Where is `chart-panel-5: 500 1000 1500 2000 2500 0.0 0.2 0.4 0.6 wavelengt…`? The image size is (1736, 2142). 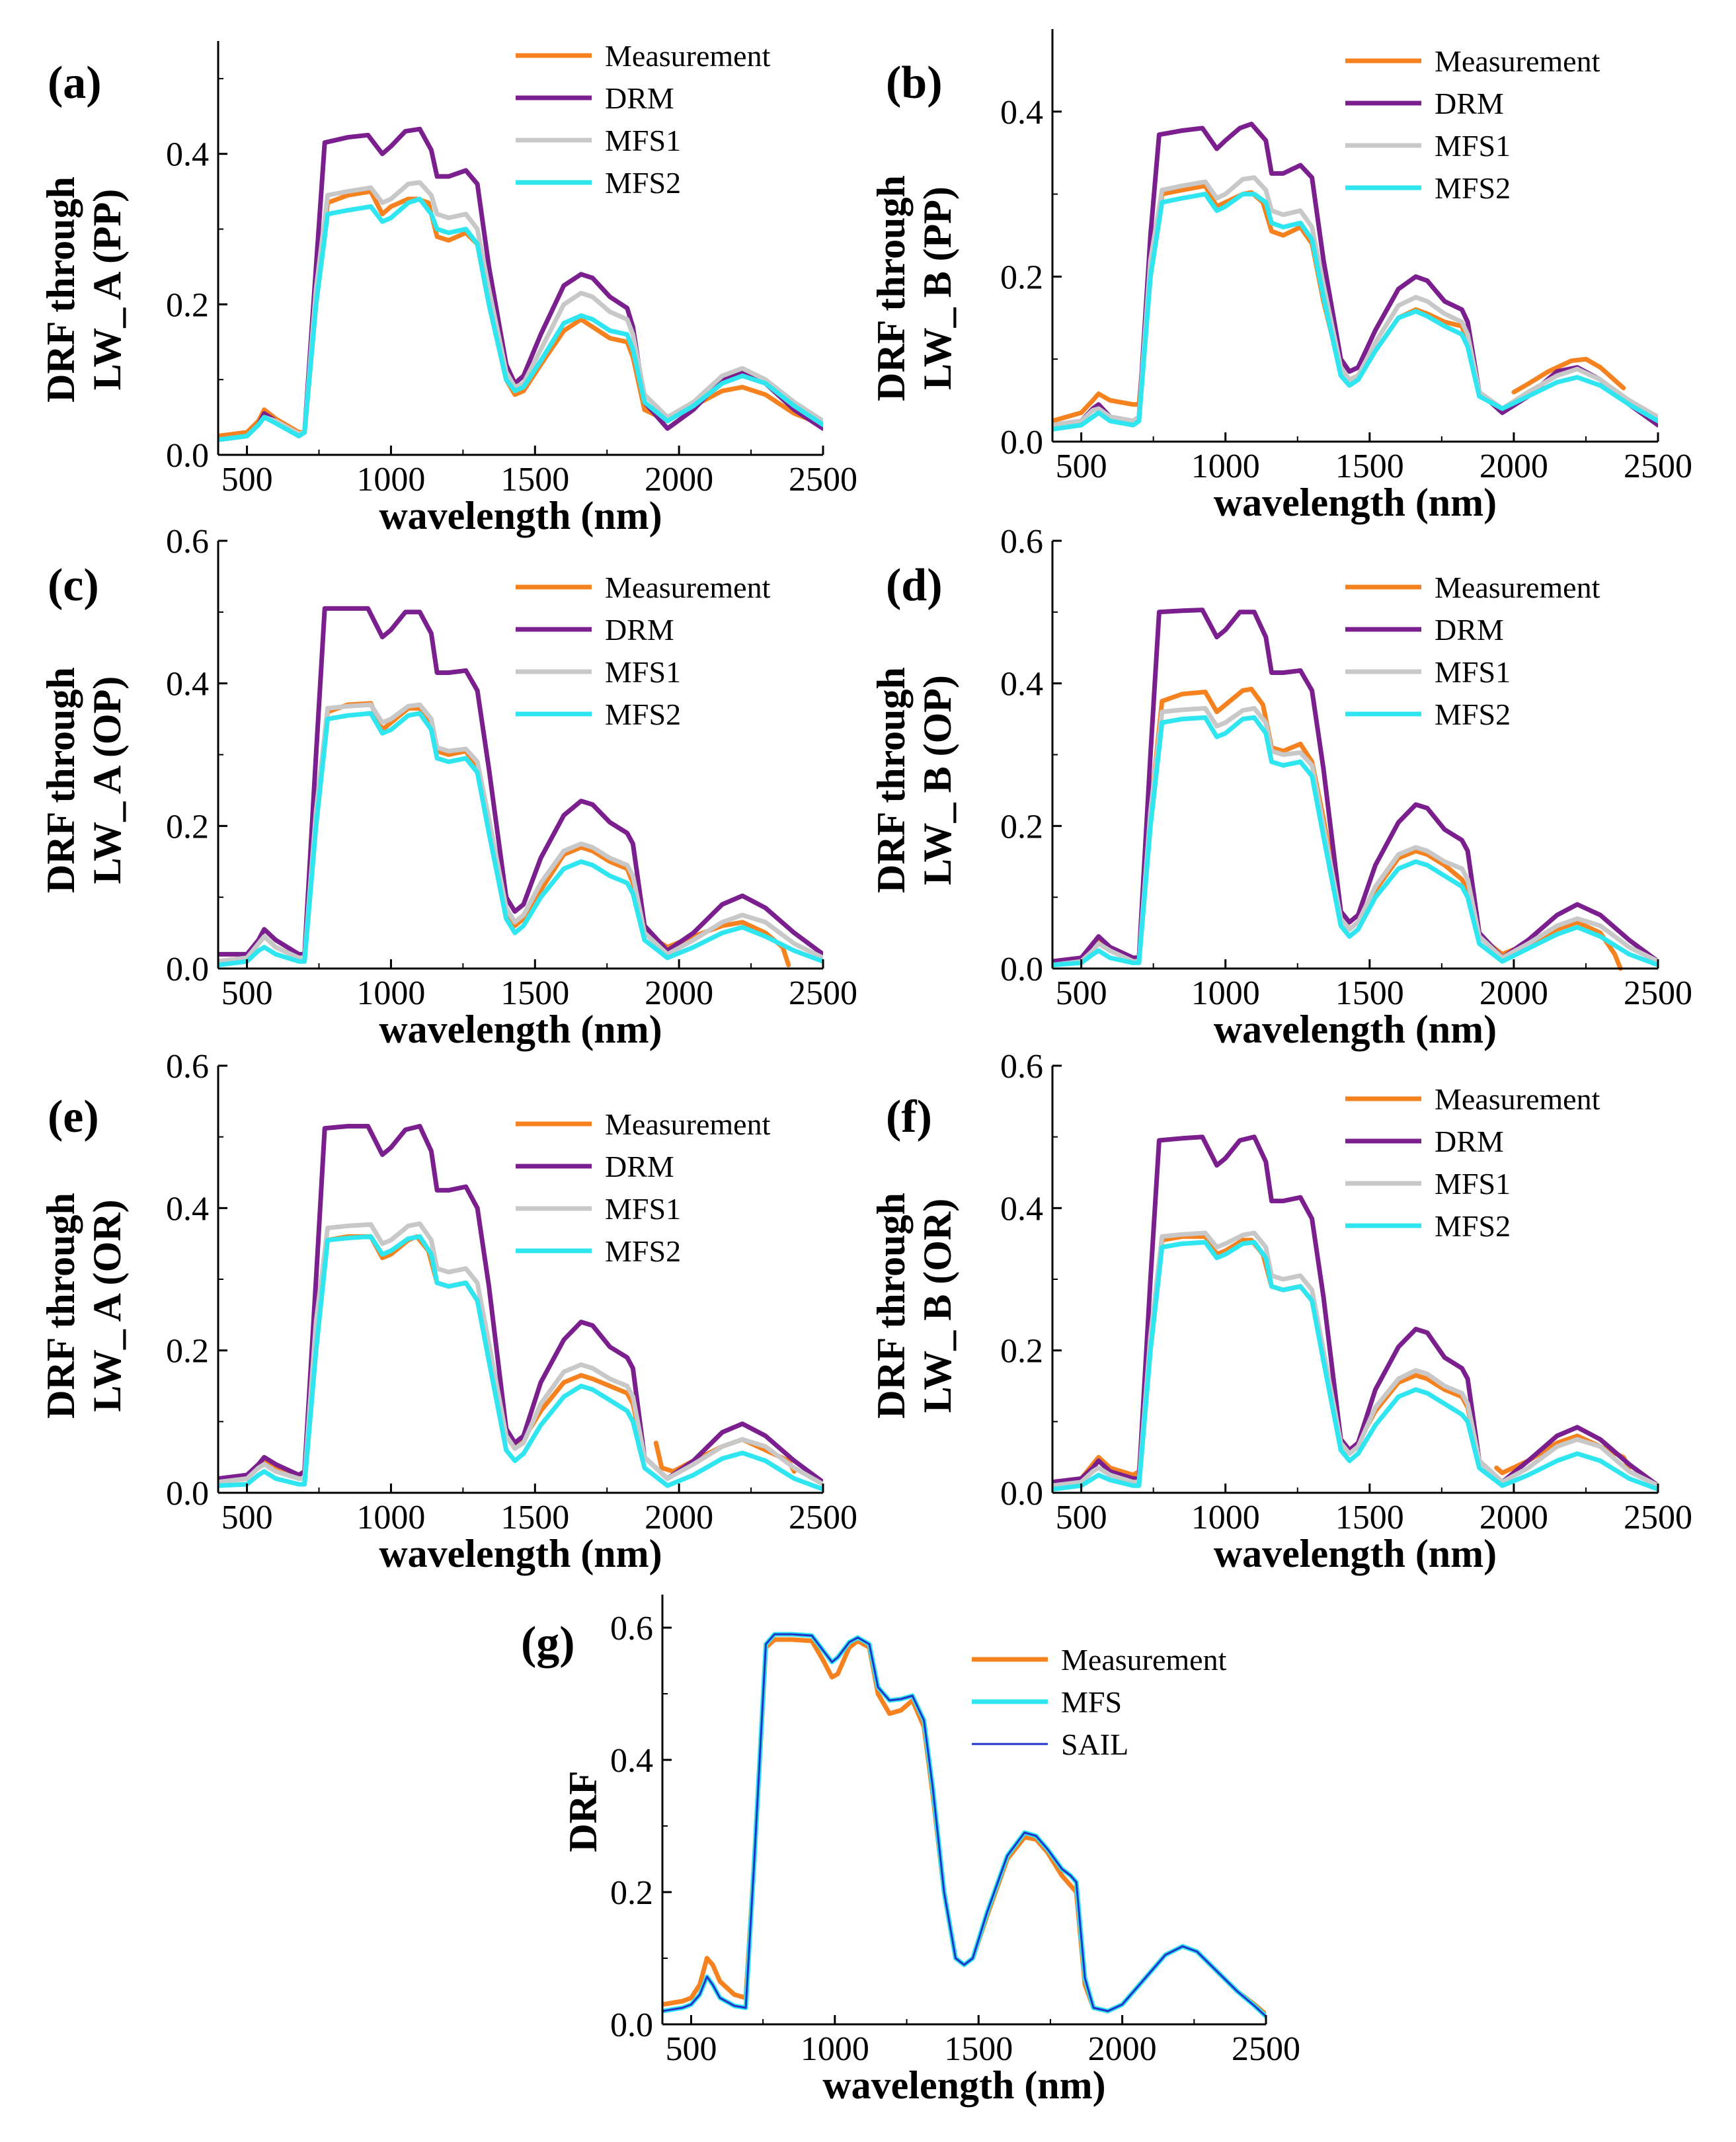 chart-panel-5: 500 1000 1500 2000 2500 0.0 0.2 0.4 0.6 wavelengt… is located at coordinates (1280, 1311).